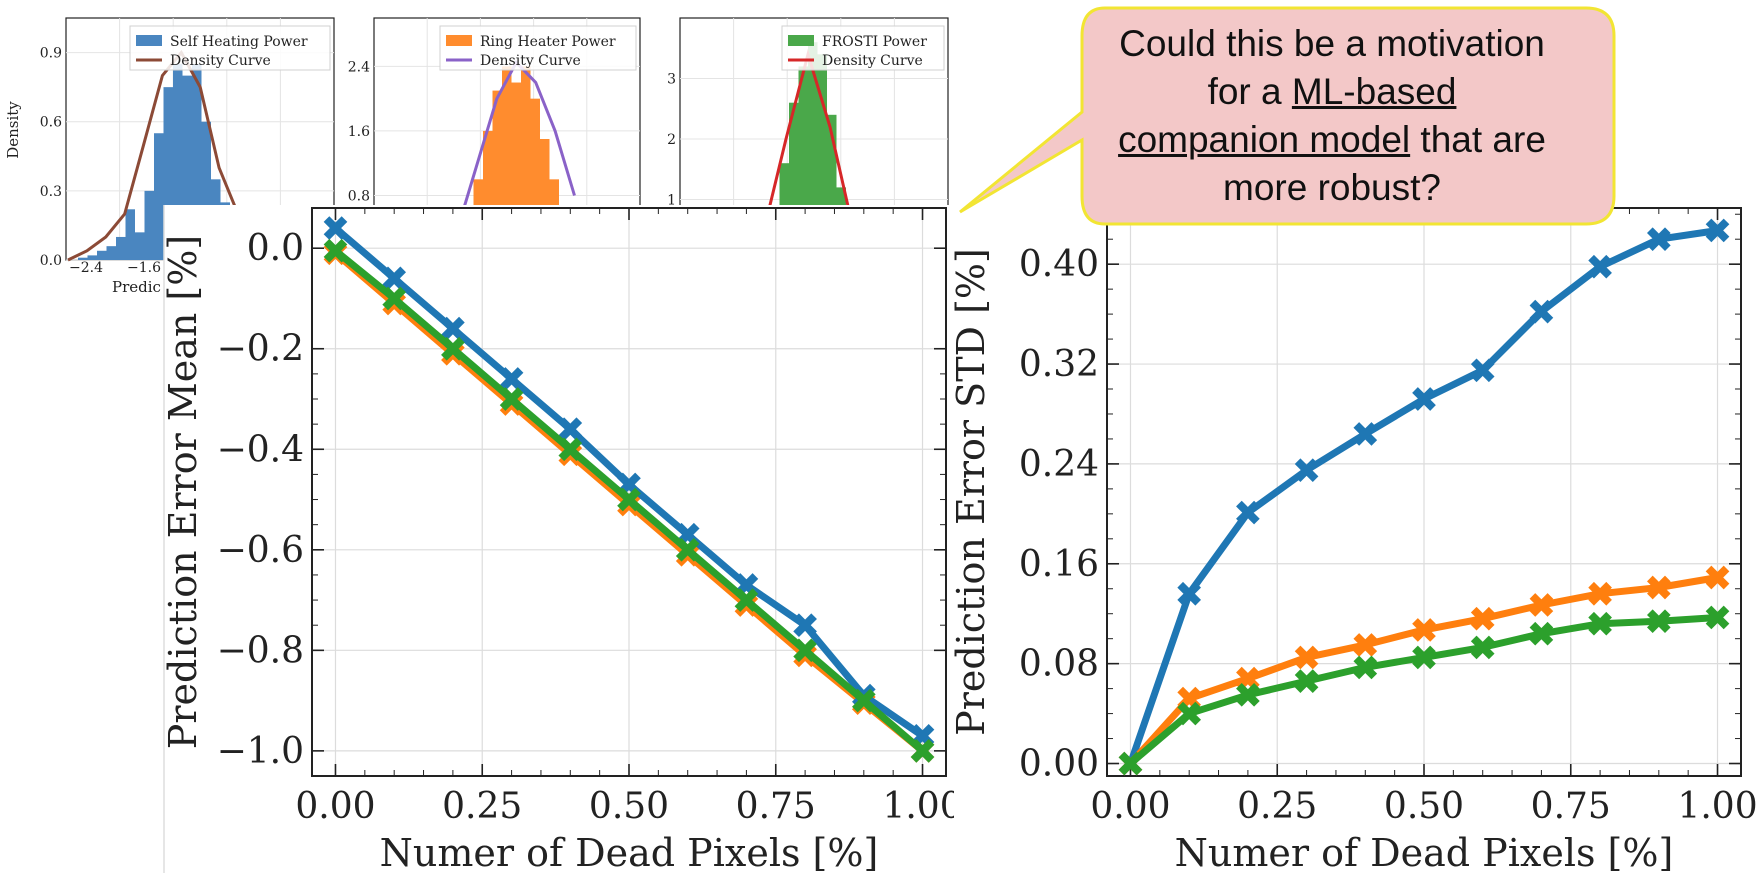 The height and width of the screenshot is (873, 1757). I want to click on hist-legend-label: FROSTI Power, so click(874, 42).